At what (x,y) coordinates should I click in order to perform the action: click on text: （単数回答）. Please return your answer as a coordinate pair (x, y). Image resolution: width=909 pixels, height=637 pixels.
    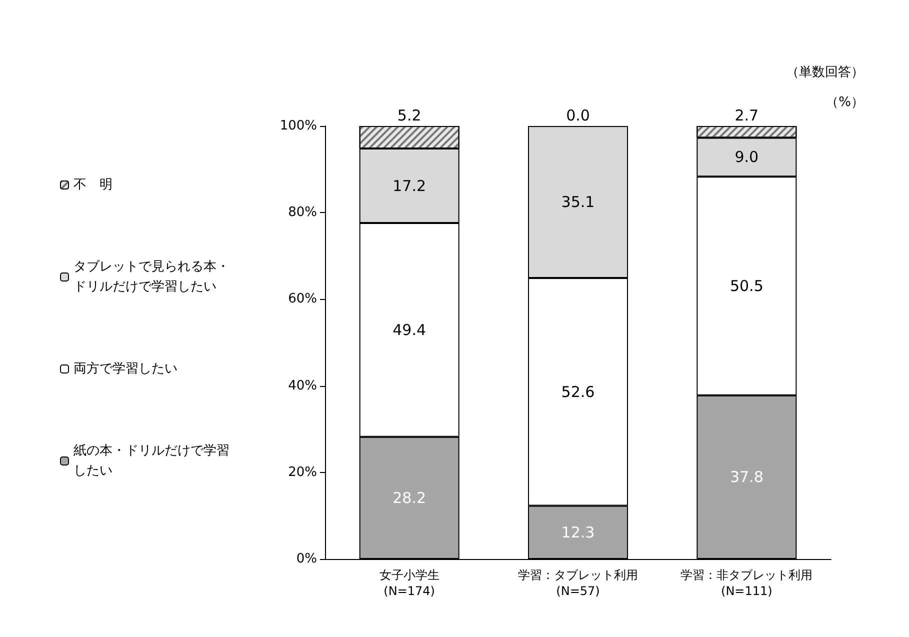
    Looking at the image, I should click on (825, 72).